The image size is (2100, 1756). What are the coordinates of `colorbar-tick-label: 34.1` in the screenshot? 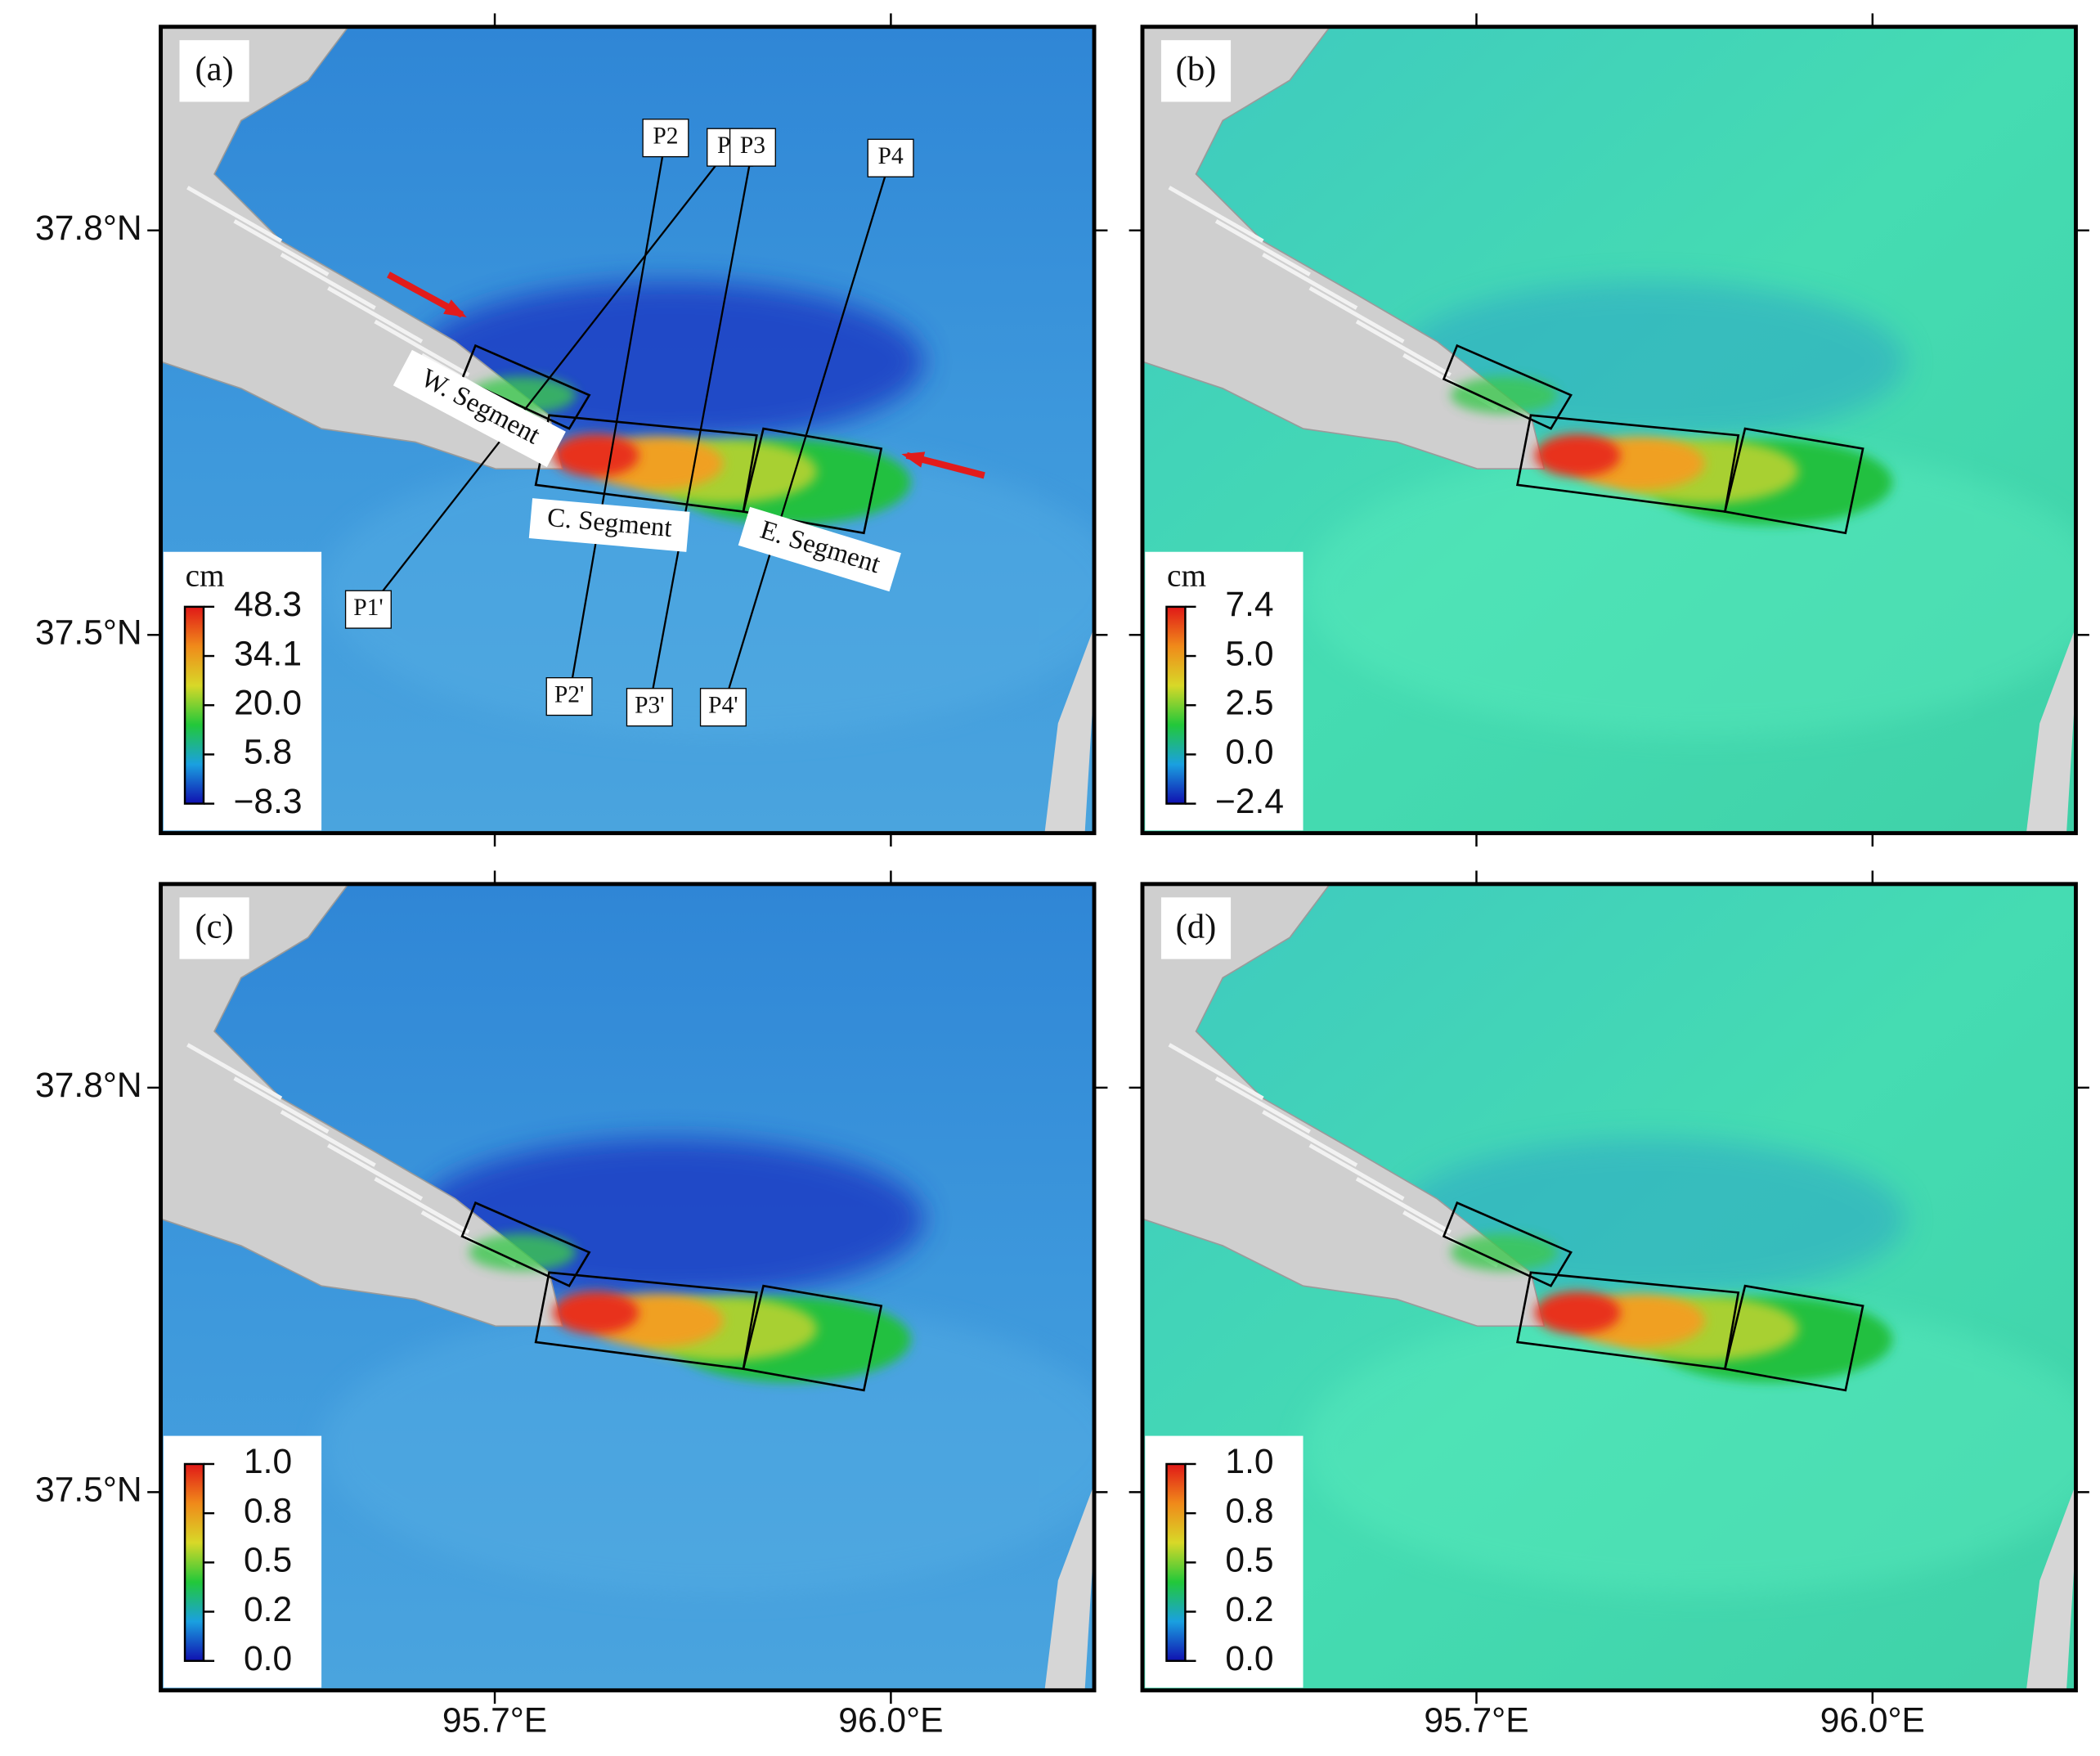 It's located at (268, 653).